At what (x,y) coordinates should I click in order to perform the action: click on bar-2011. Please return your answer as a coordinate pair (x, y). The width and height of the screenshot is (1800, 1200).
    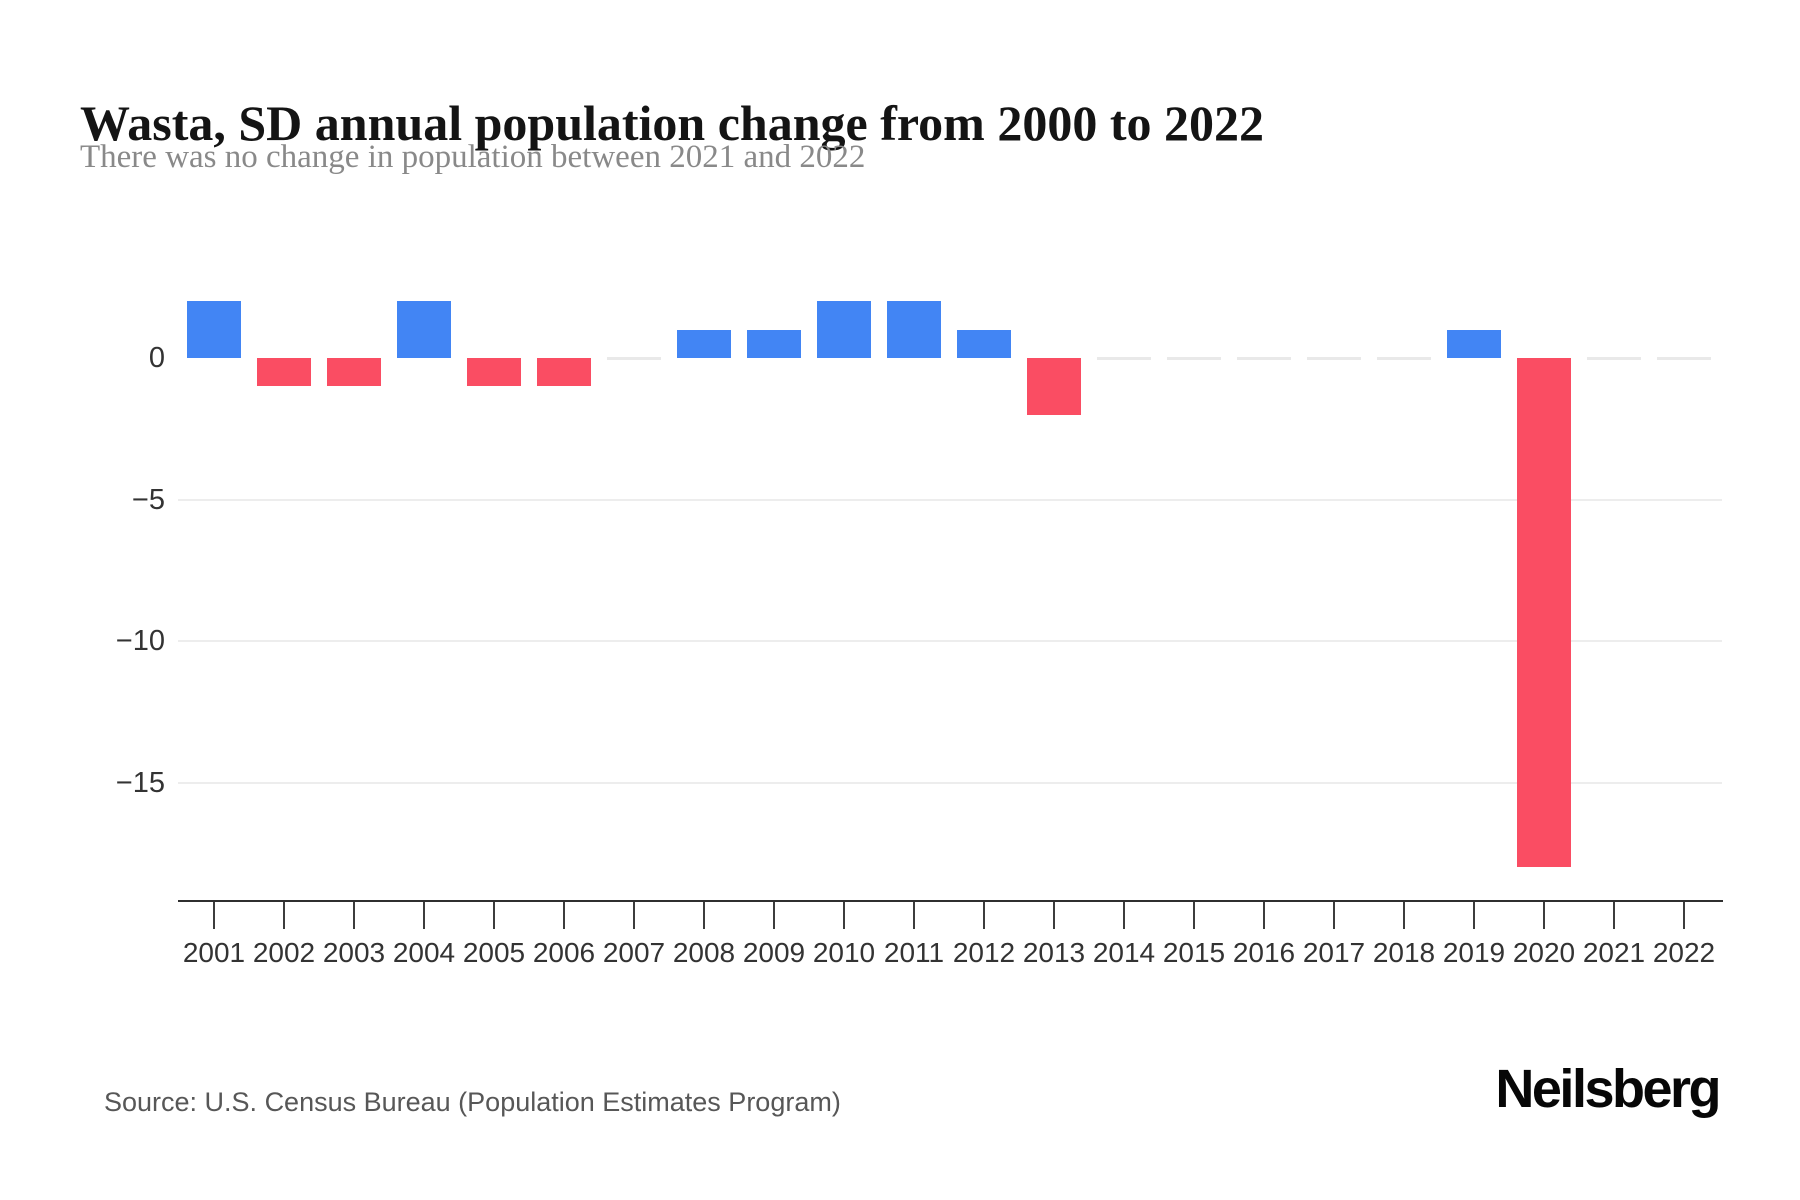
    Looking at the image, I should click on (914, 329).